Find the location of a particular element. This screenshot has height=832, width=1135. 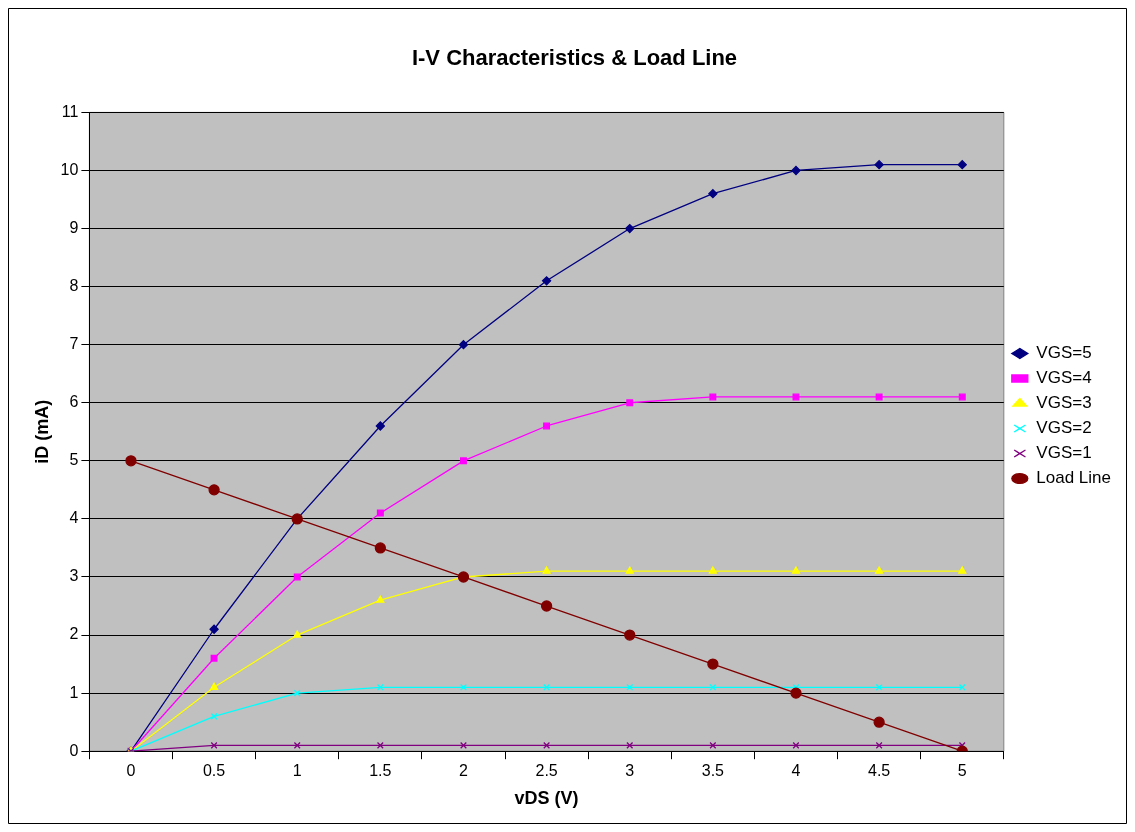

y-tick-label: 3 is located at coordinates (74, 576).